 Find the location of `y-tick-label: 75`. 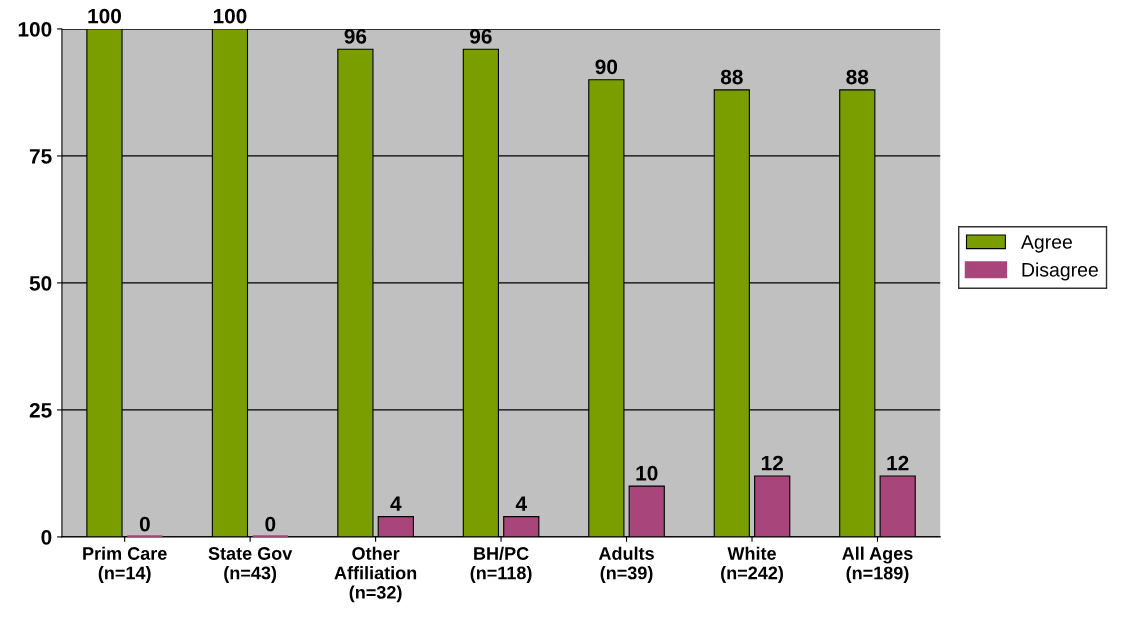

y-tick-label: 75 is located at coordinates (40, 156).